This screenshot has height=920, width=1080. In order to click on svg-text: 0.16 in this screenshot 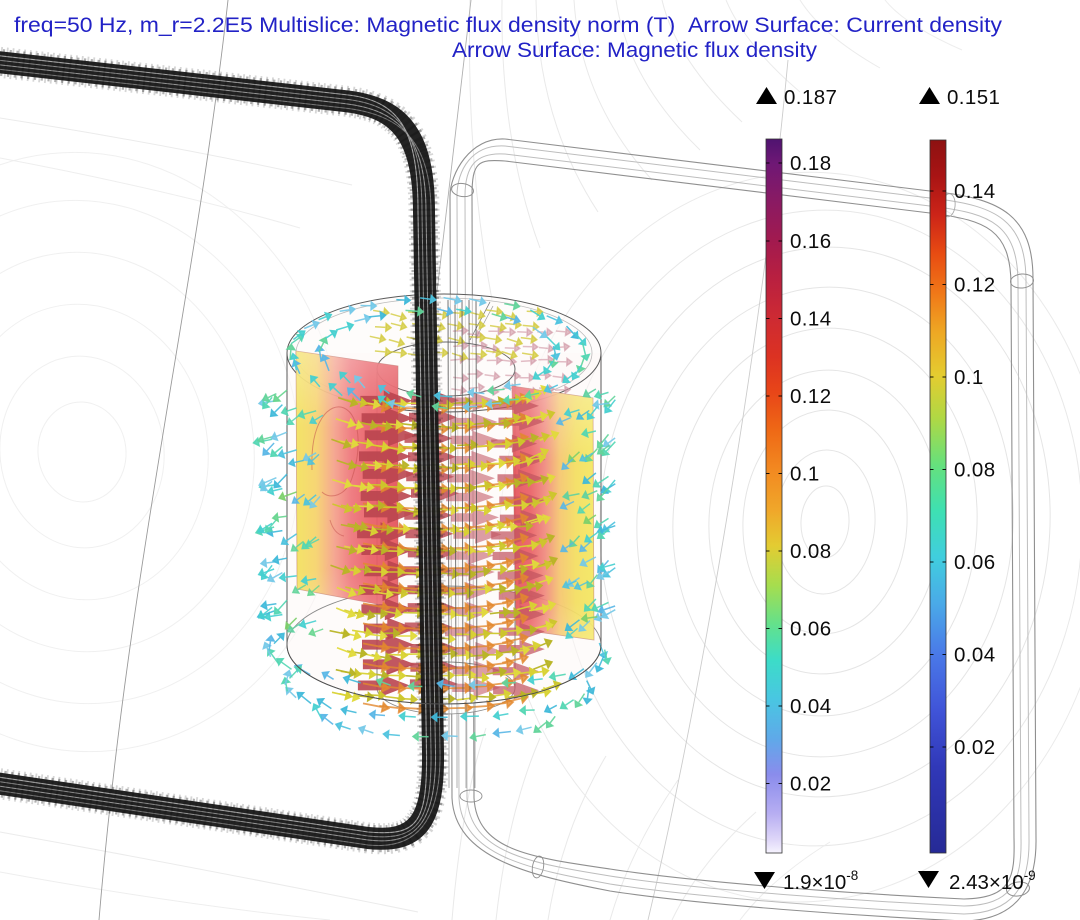, I will do `click(811, 241)`.